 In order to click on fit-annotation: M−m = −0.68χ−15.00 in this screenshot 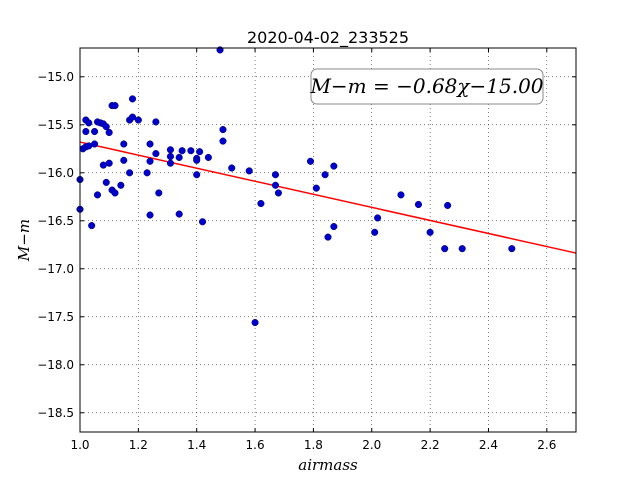, I will do `click(426, 86)`.